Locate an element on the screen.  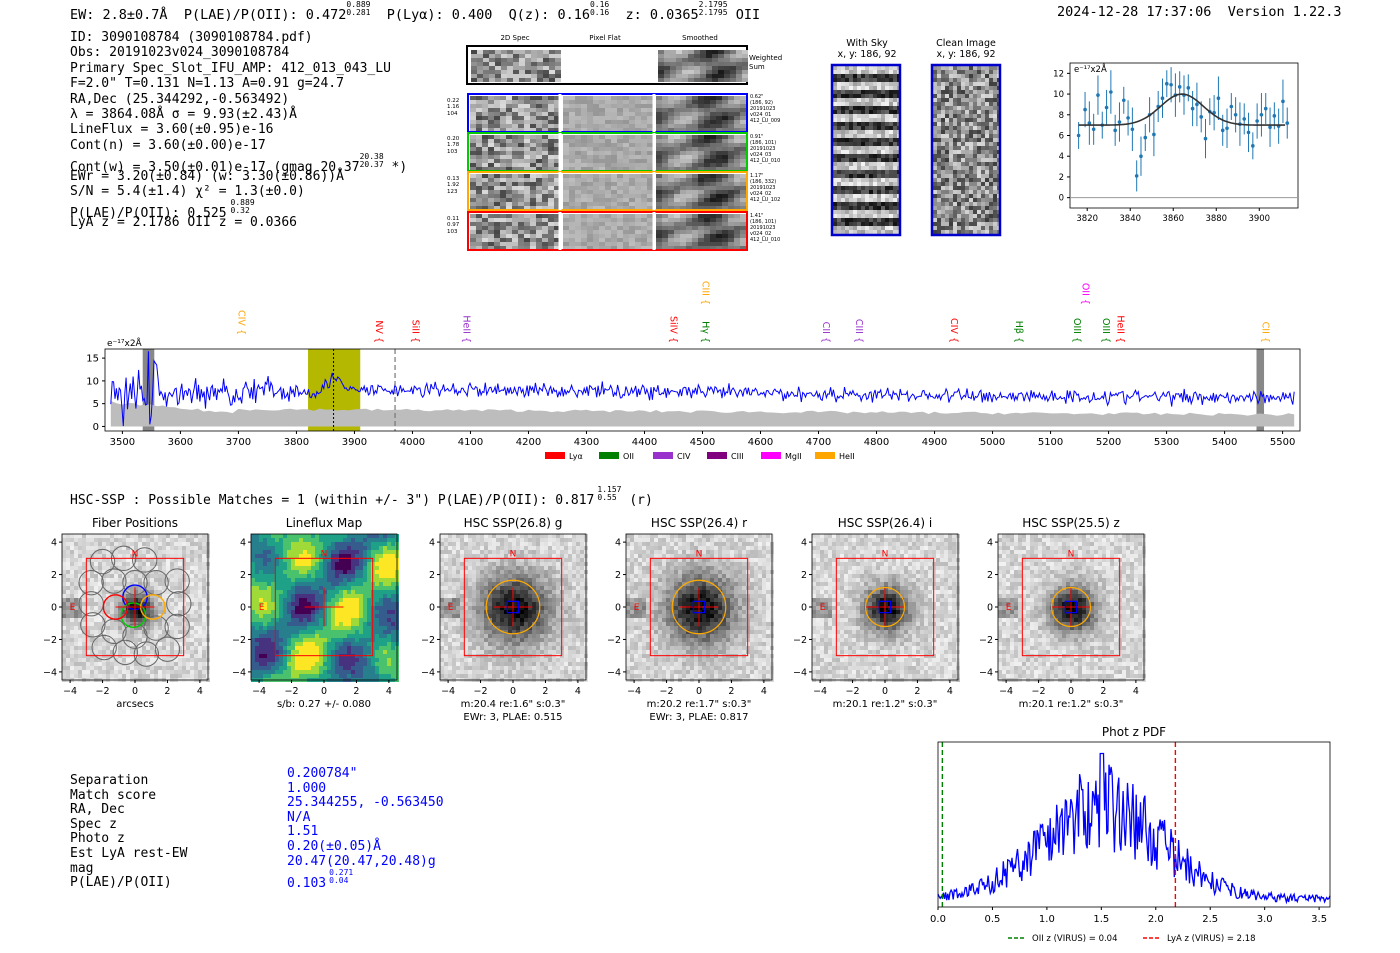
with-sky-image is located at coordinates (866, 150).